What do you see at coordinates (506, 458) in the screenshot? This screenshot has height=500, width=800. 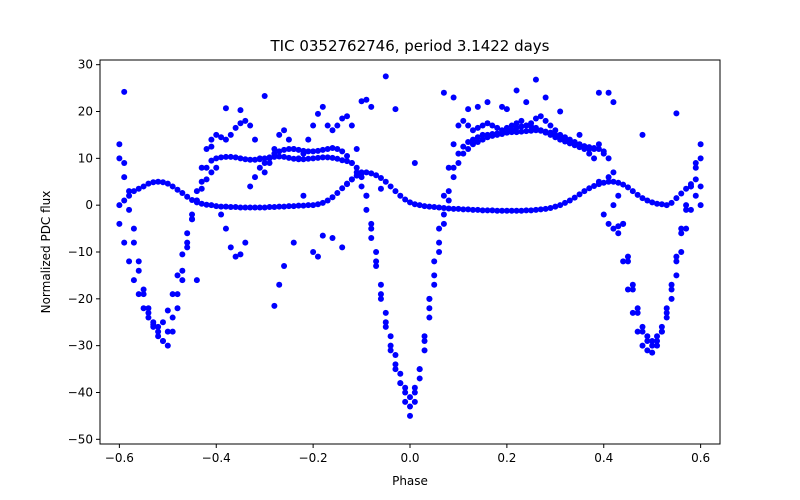 I see `x-tick-label: 0.2` at bounding box center [506, 458].